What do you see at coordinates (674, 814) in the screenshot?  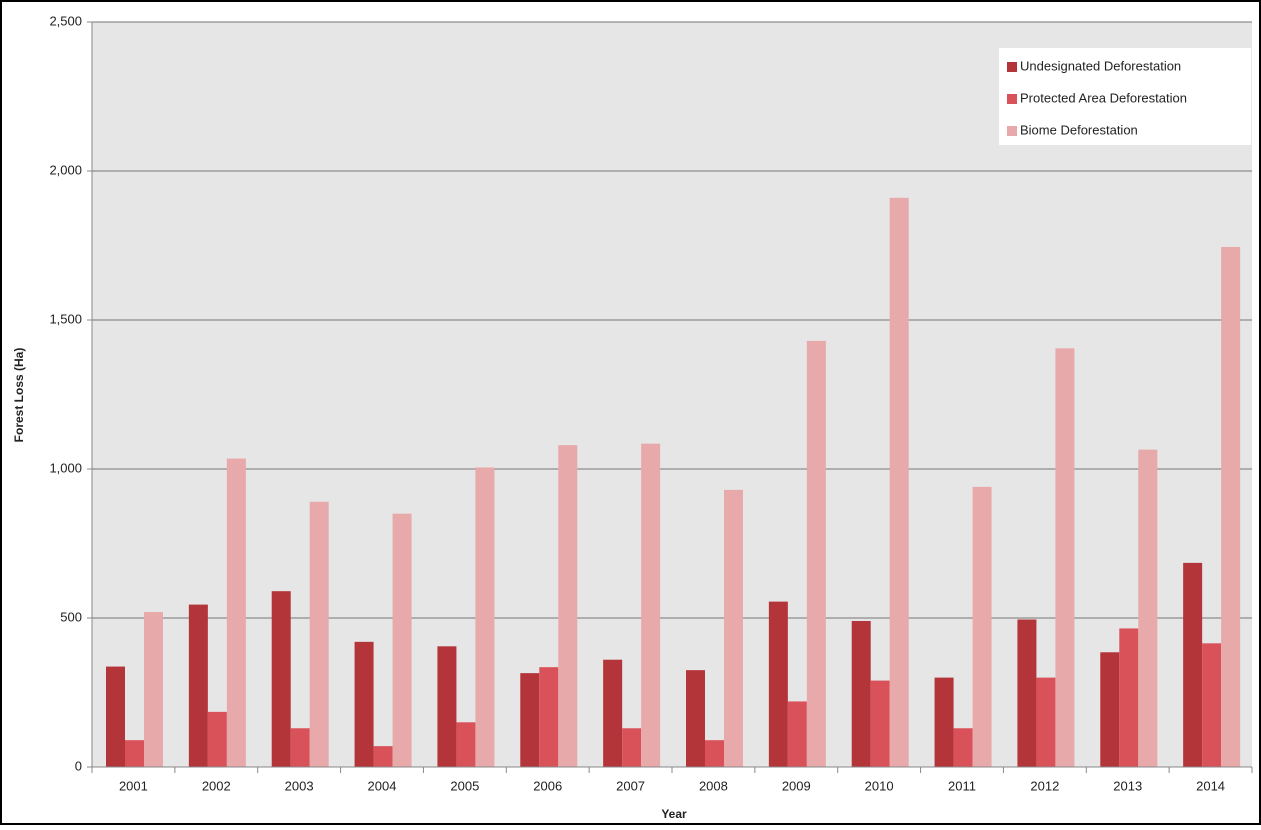 I see `x-axis-title: Year` at bounding box center [674, 814].